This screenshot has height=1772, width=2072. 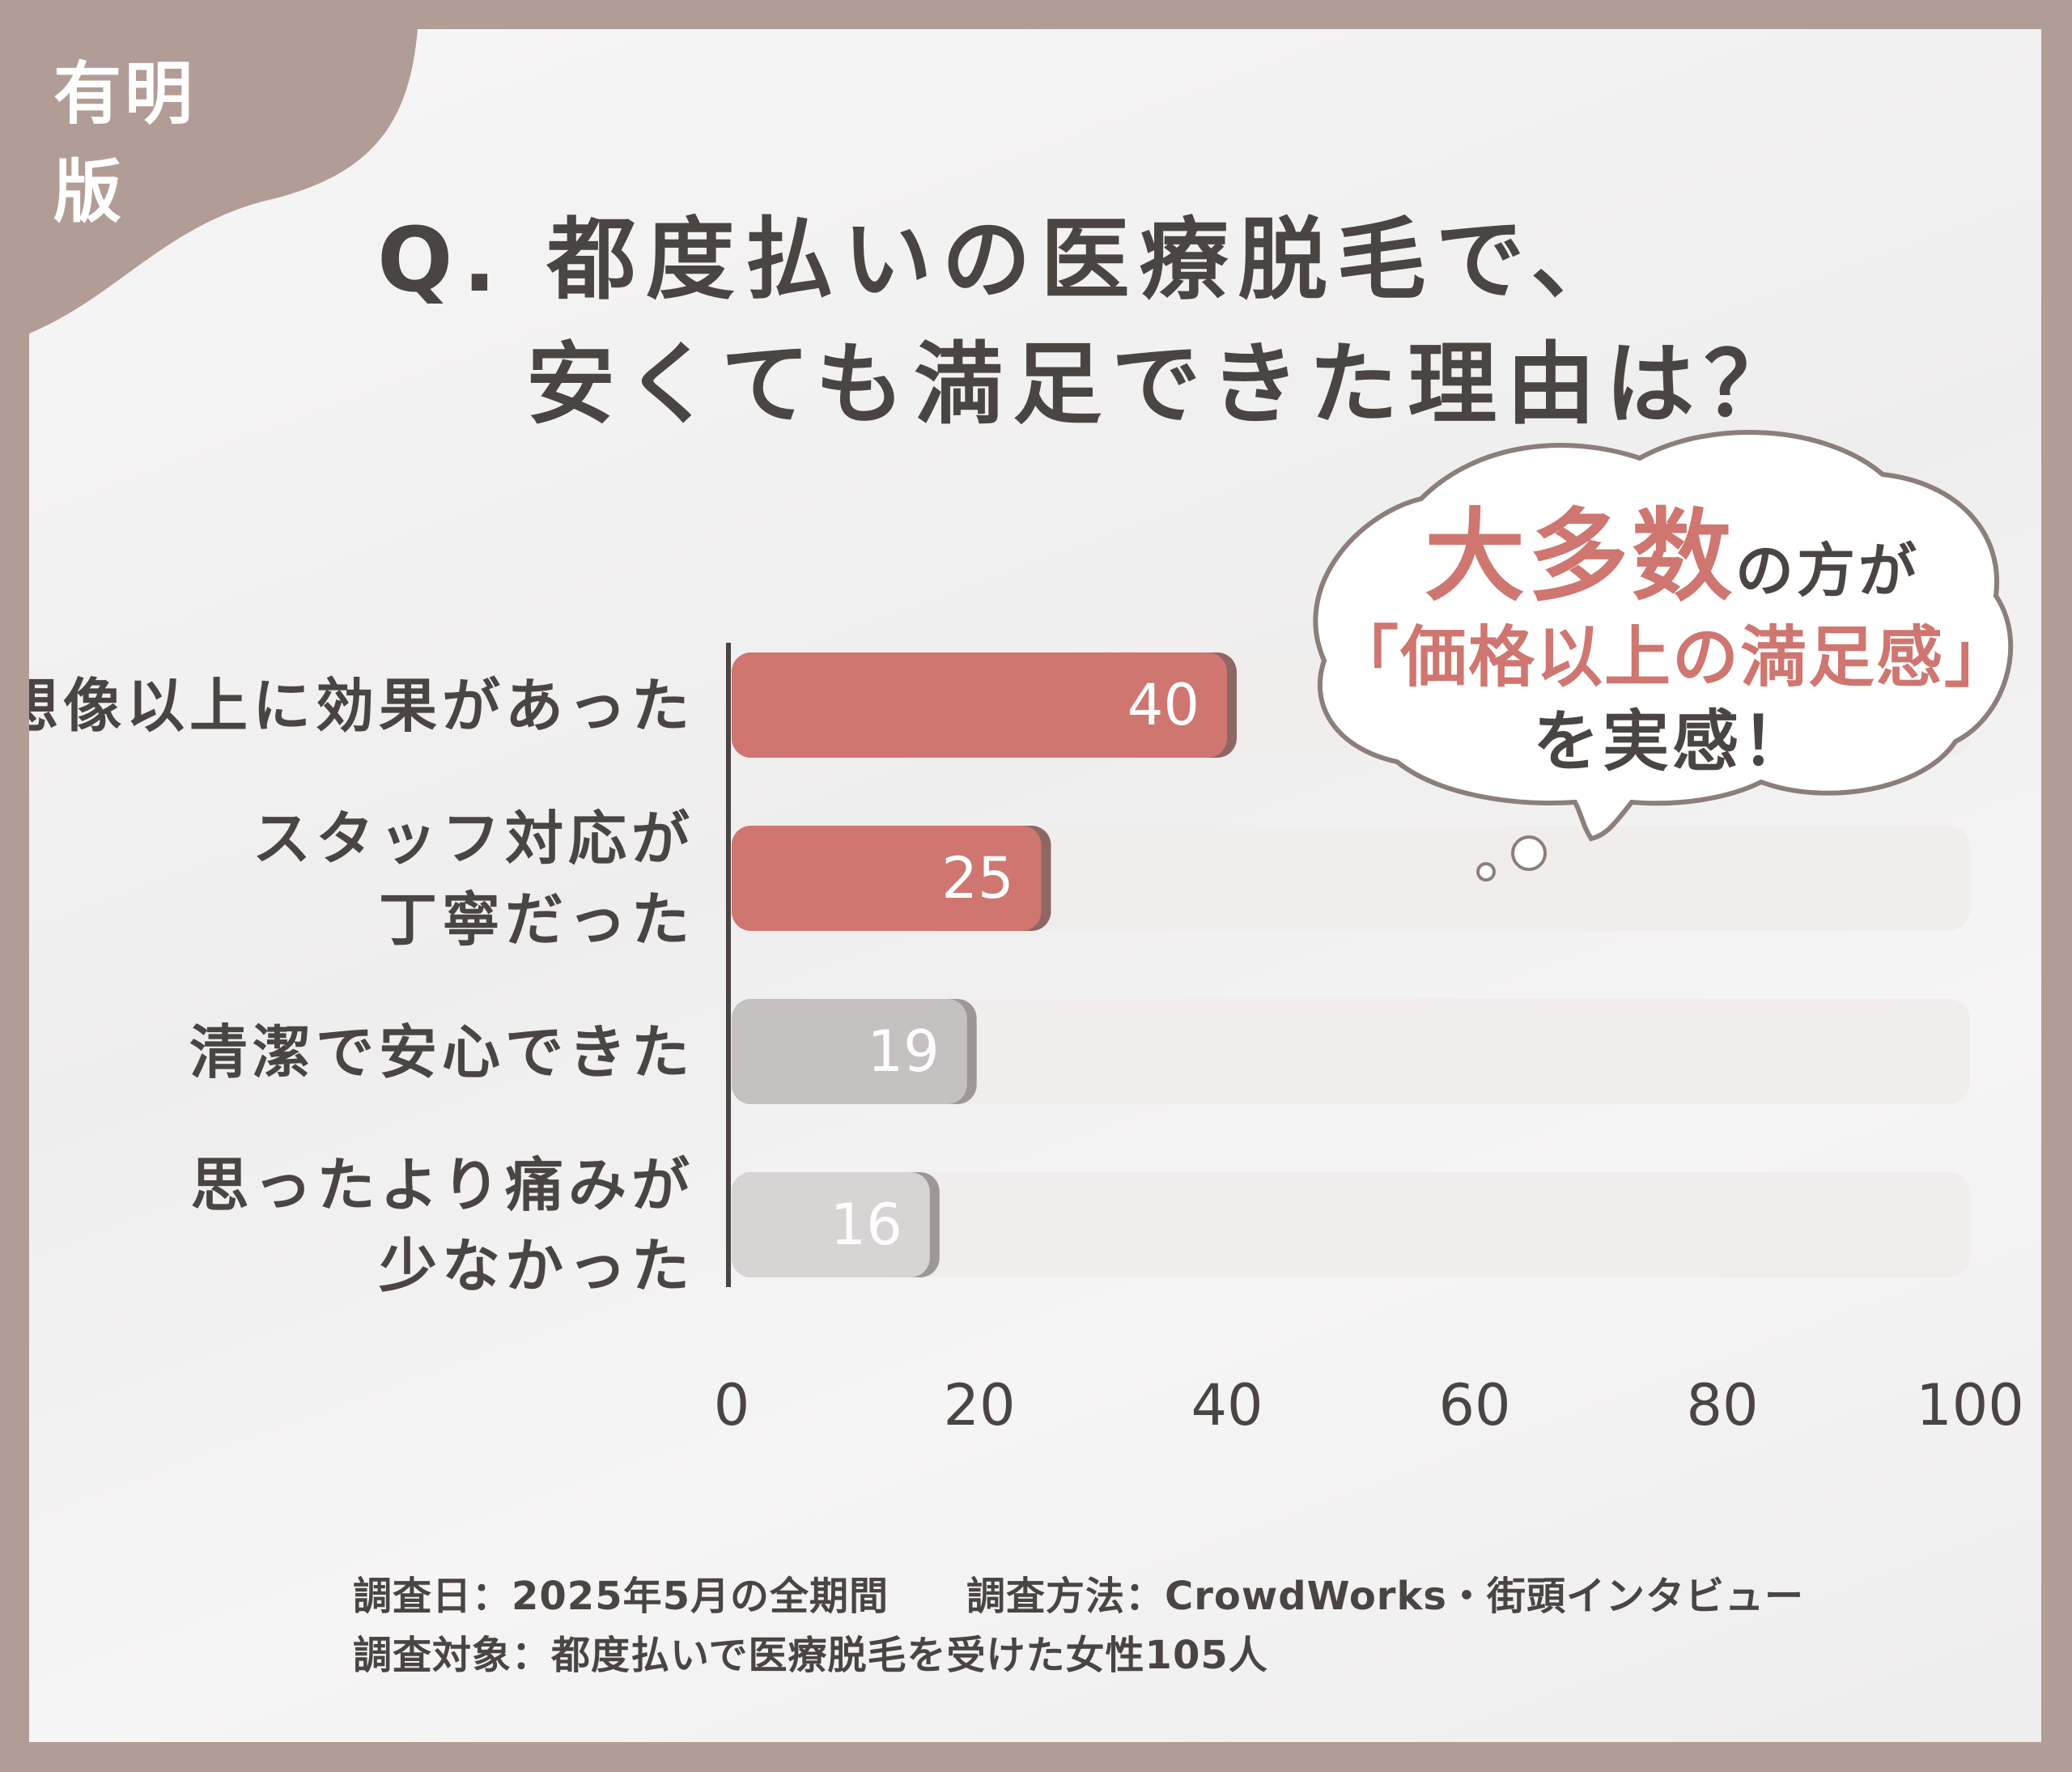 I want to click on bar-value-label: 25, so click(x=977, y=878).